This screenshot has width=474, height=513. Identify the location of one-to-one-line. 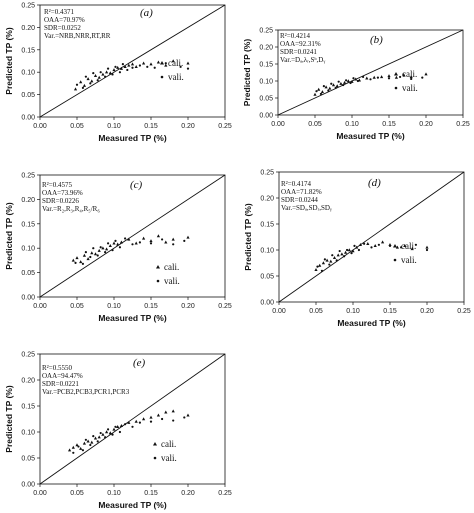
(132, 61).